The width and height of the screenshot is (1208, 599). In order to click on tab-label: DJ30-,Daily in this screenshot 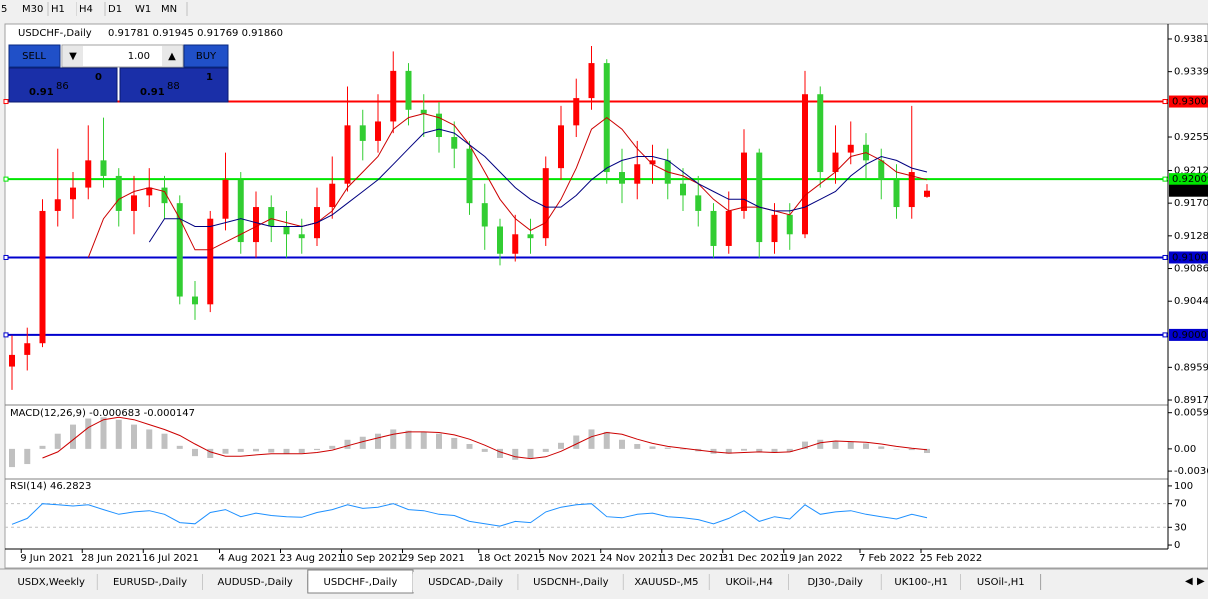, I will do `click(835, 582)`.